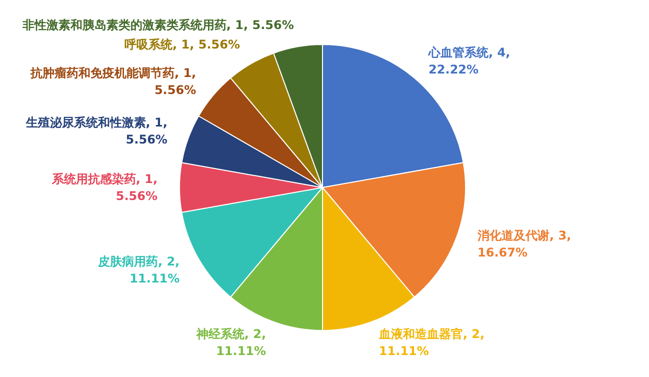 The height and width of the screenshot is (377, 649). What do you see at coordinates (96, 131) in the screenshot?
I see `slice-label: 生殖泌尿系统和性激素, 1, 5.56%` at bounding box center [96, 131].